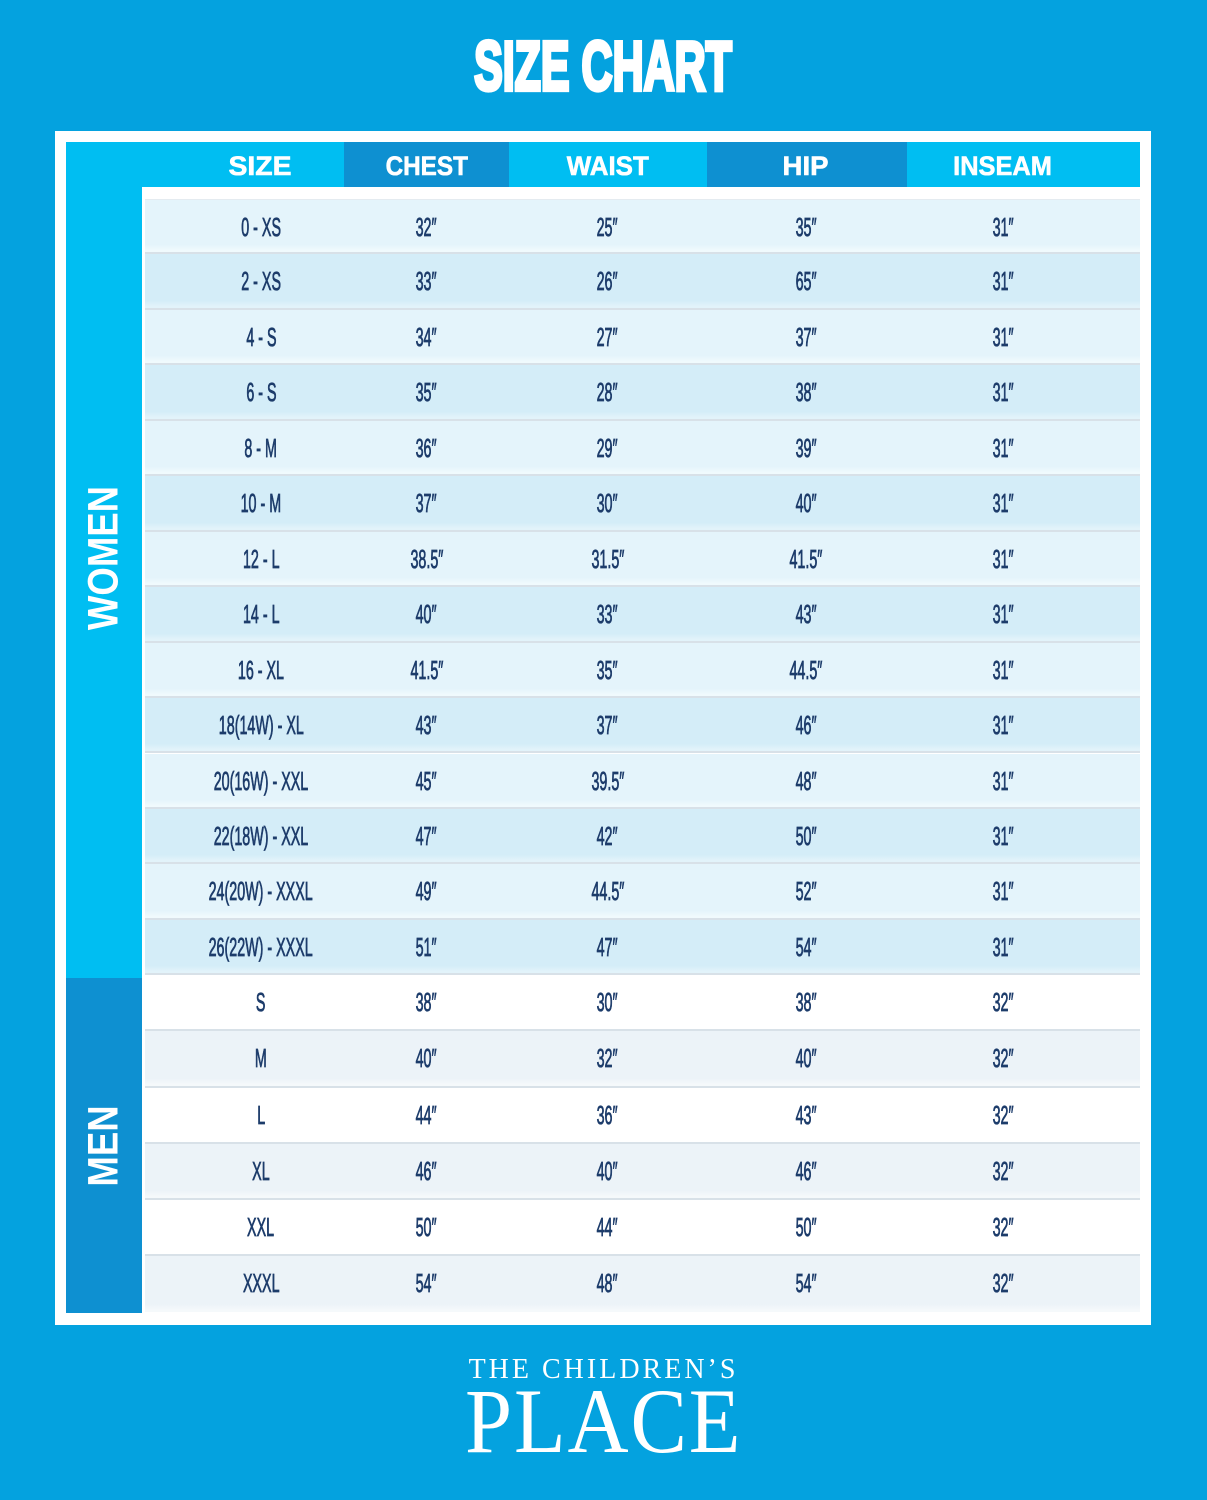 The image size is (1207, 1500). Describe the element at coordinates (603, 66) in the screenshot. I see `svg-text: SIZE CHART` at that location.